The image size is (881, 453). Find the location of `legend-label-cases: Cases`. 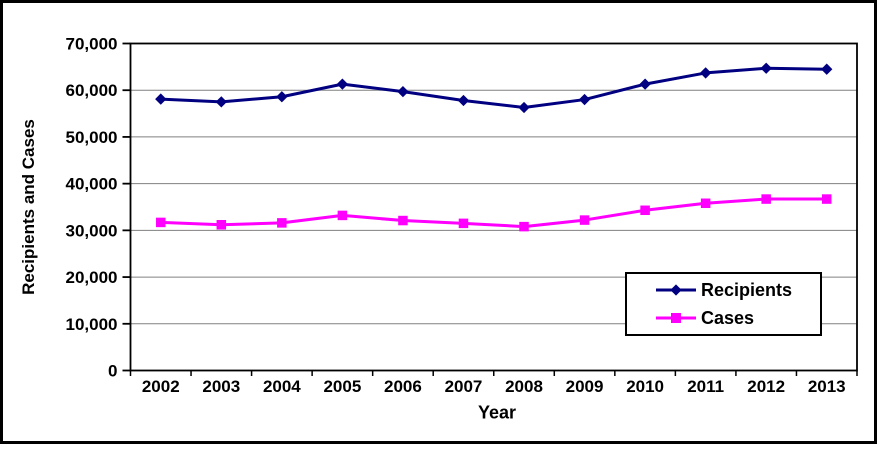

legend-label-cases: Cases is located at coordinates (728, 318).